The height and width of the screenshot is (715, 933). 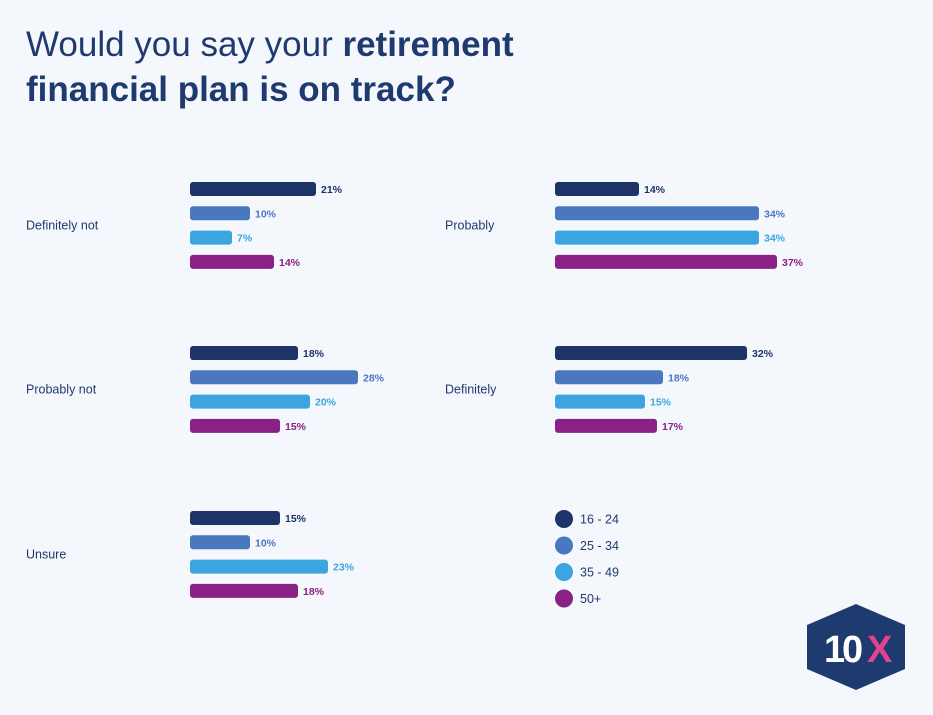 What do you see at coordinates (590, 599) in the screenshot?
I see `legend-label-50: 50+` at bounding box center [590, 599].